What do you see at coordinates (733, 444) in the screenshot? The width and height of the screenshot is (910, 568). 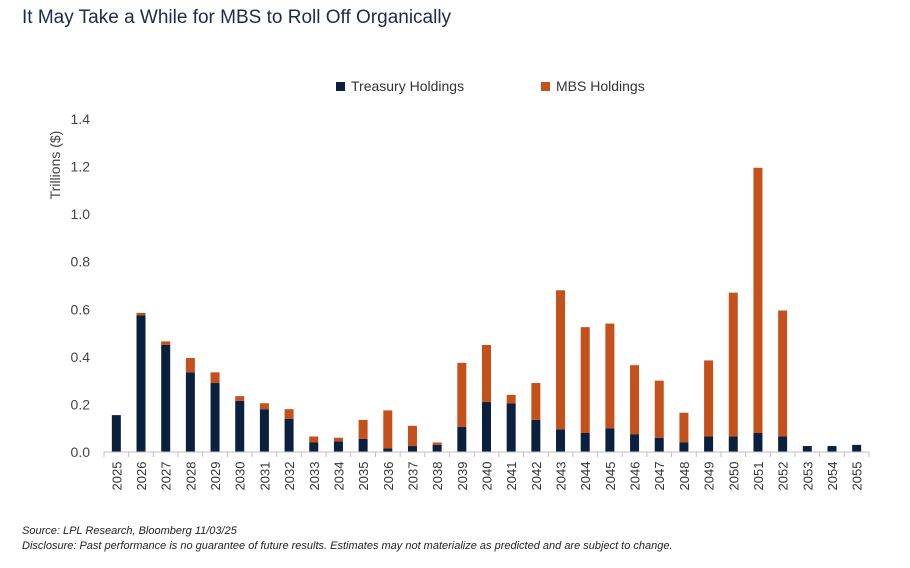 I see `bar-treasury-2050` at bounding box center [733, 444].